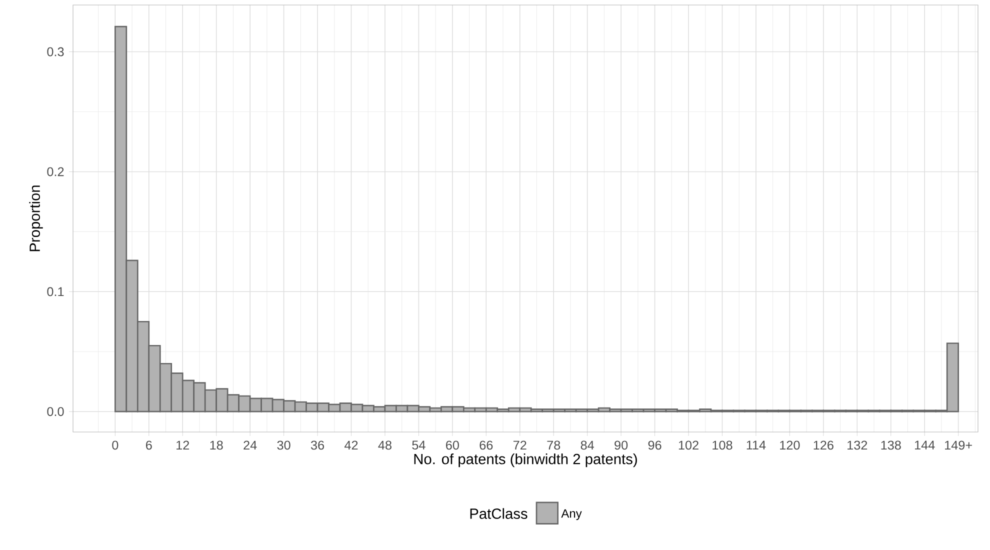 This screenshot has height=550, width=990. Describe the element at coordinates (452, 445) in the screenshot. I see `x-tick-label: 60` at that location.